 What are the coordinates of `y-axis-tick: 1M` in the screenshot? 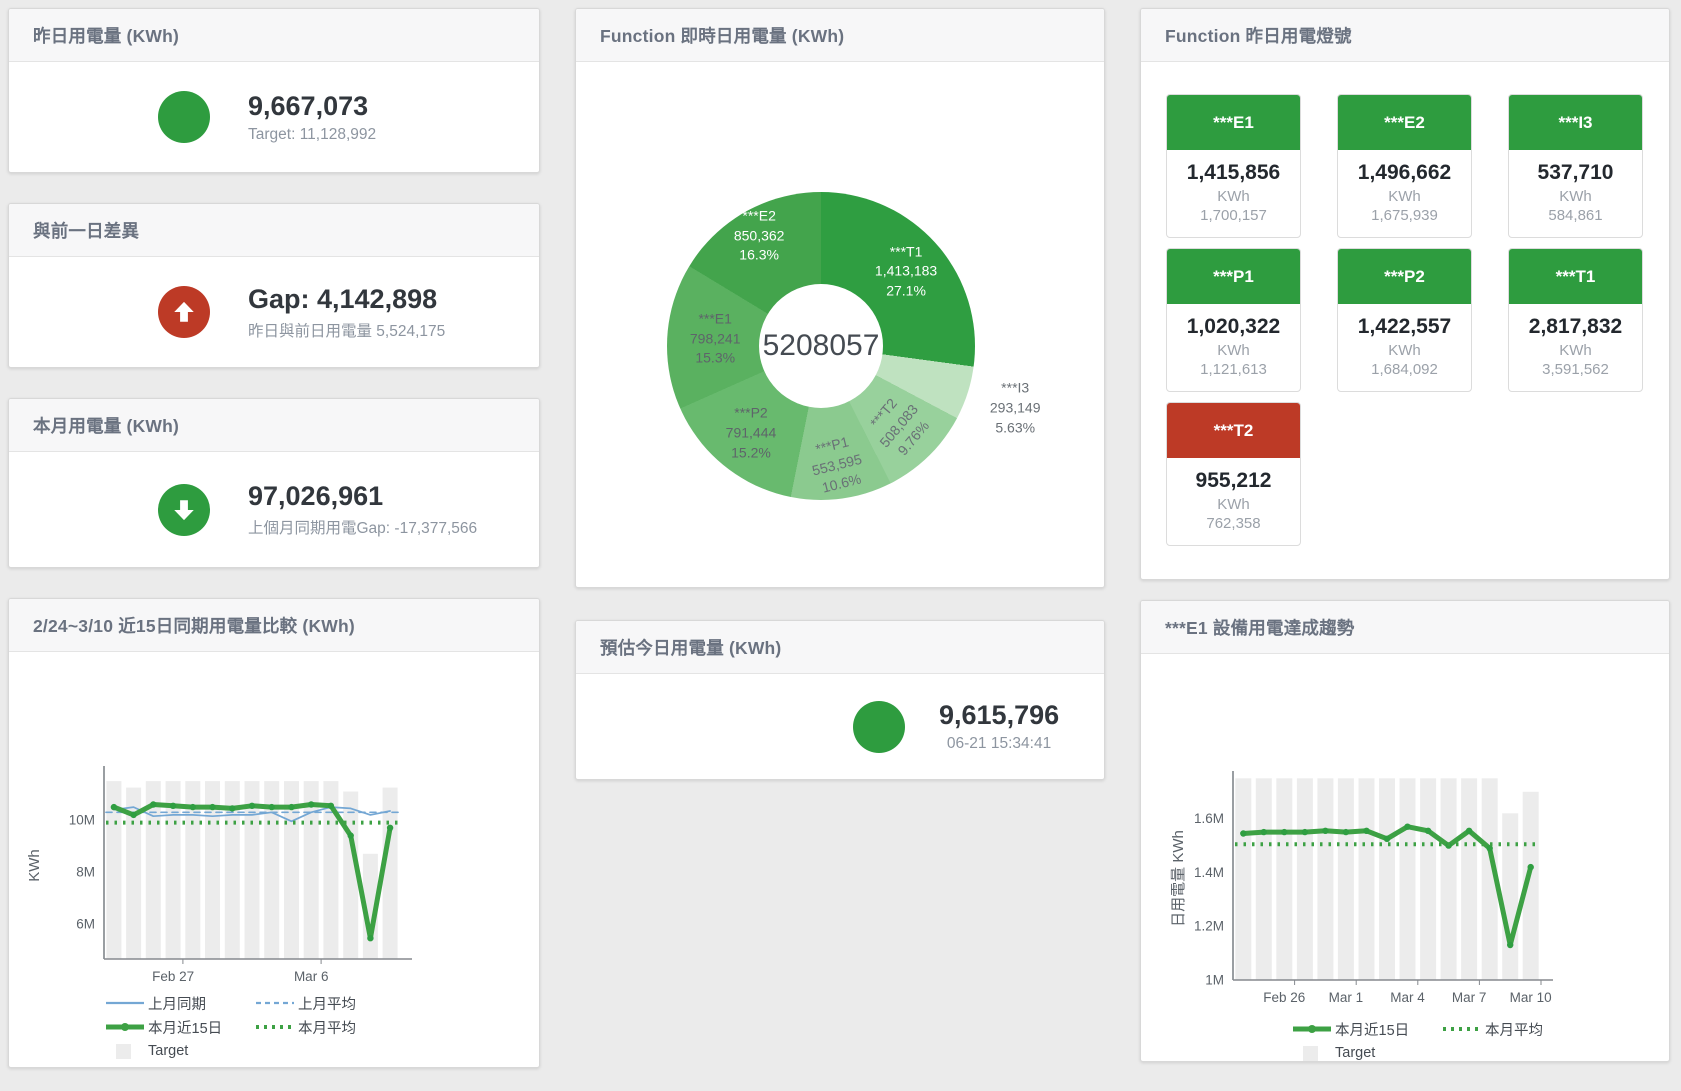 It's located at (1214, 980).